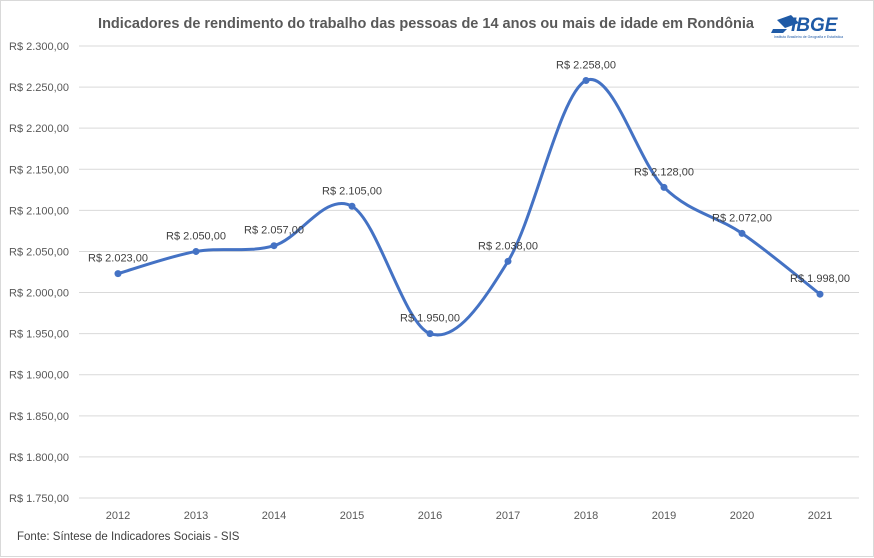 The image size is (874, 558). I want to click on y-tick-label: R$ 1.850,00, so click(39, 417).